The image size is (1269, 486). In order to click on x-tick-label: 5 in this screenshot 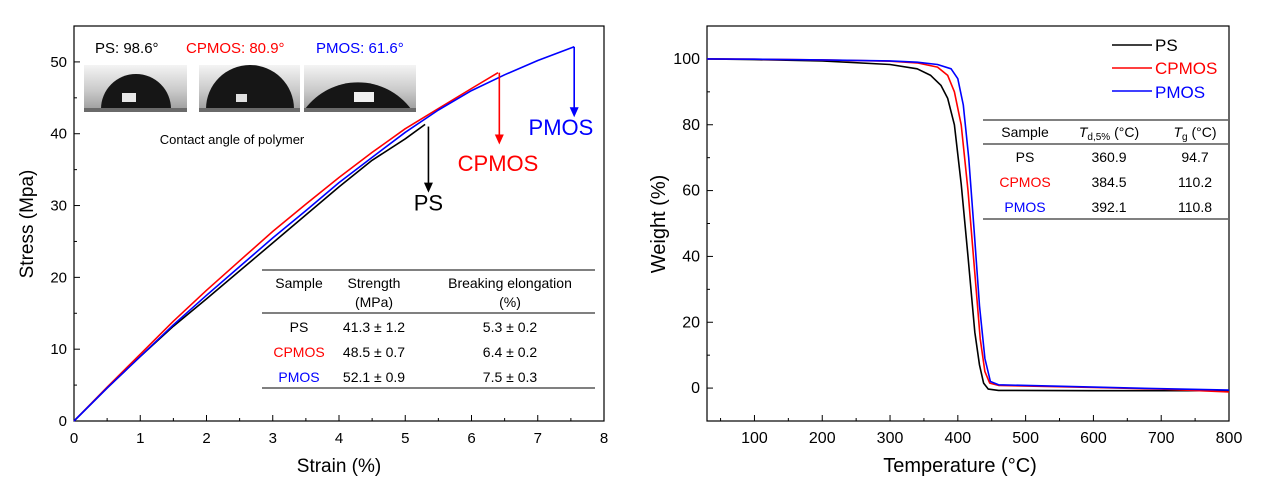, I will do `click(405, 438)`.